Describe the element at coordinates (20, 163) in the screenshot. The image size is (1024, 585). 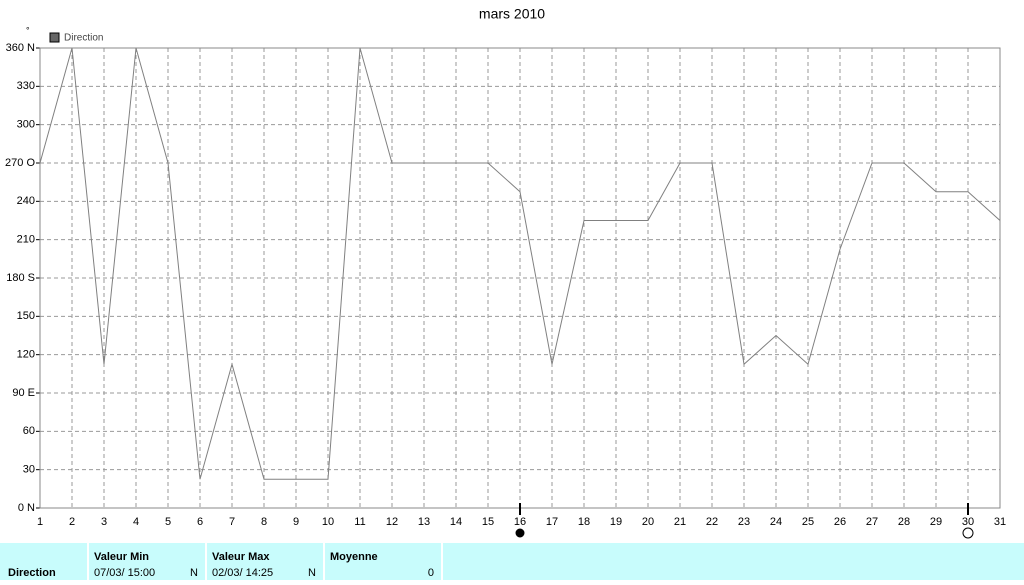
I see `y-tick-label: 270 O` at that location.